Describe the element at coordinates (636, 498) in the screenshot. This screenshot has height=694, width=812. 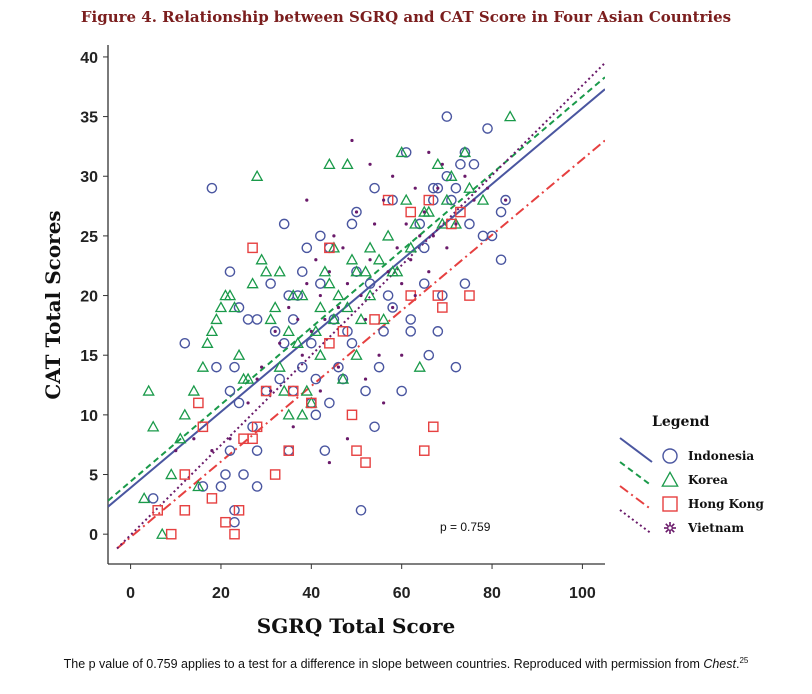
I see `legend-line-hong-kong` at that location.